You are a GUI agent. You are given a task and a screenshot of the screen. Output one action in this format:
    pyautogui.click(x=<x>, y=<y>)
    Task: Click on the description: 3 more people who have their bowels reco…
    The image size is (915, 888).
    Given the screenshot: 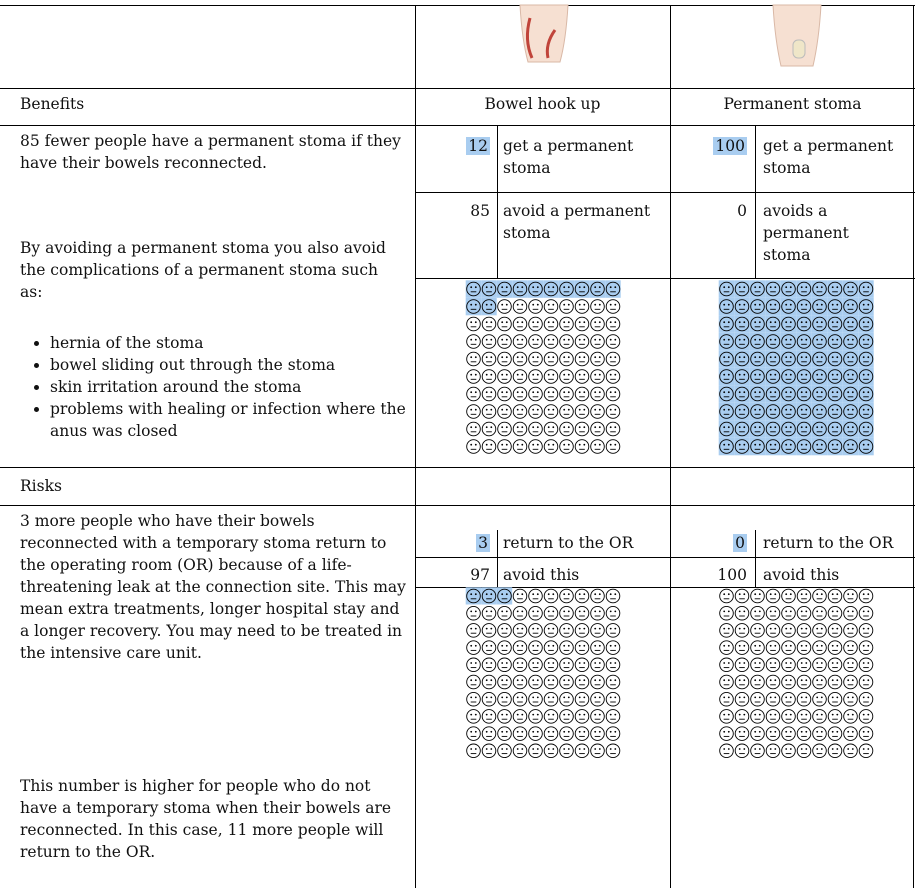 What is the action you would take?
    pyautogui.click(x=213, y=587)
    